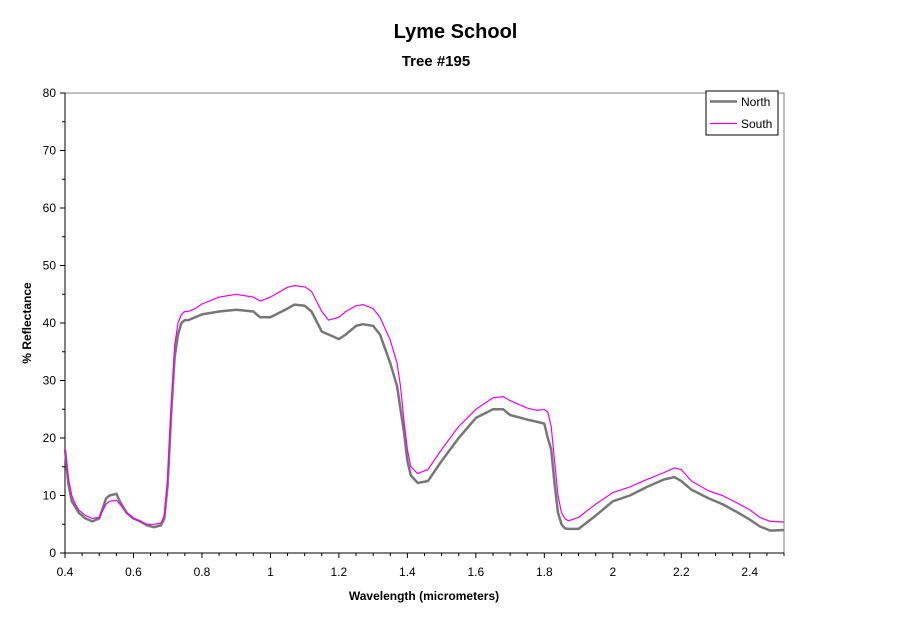 The height and width of the screenshot is (623, 911). What do you see at coordinates (476, 572) in the screenshot?
I see `x-tick-label: 1.6` at bounding box center [476, 572].